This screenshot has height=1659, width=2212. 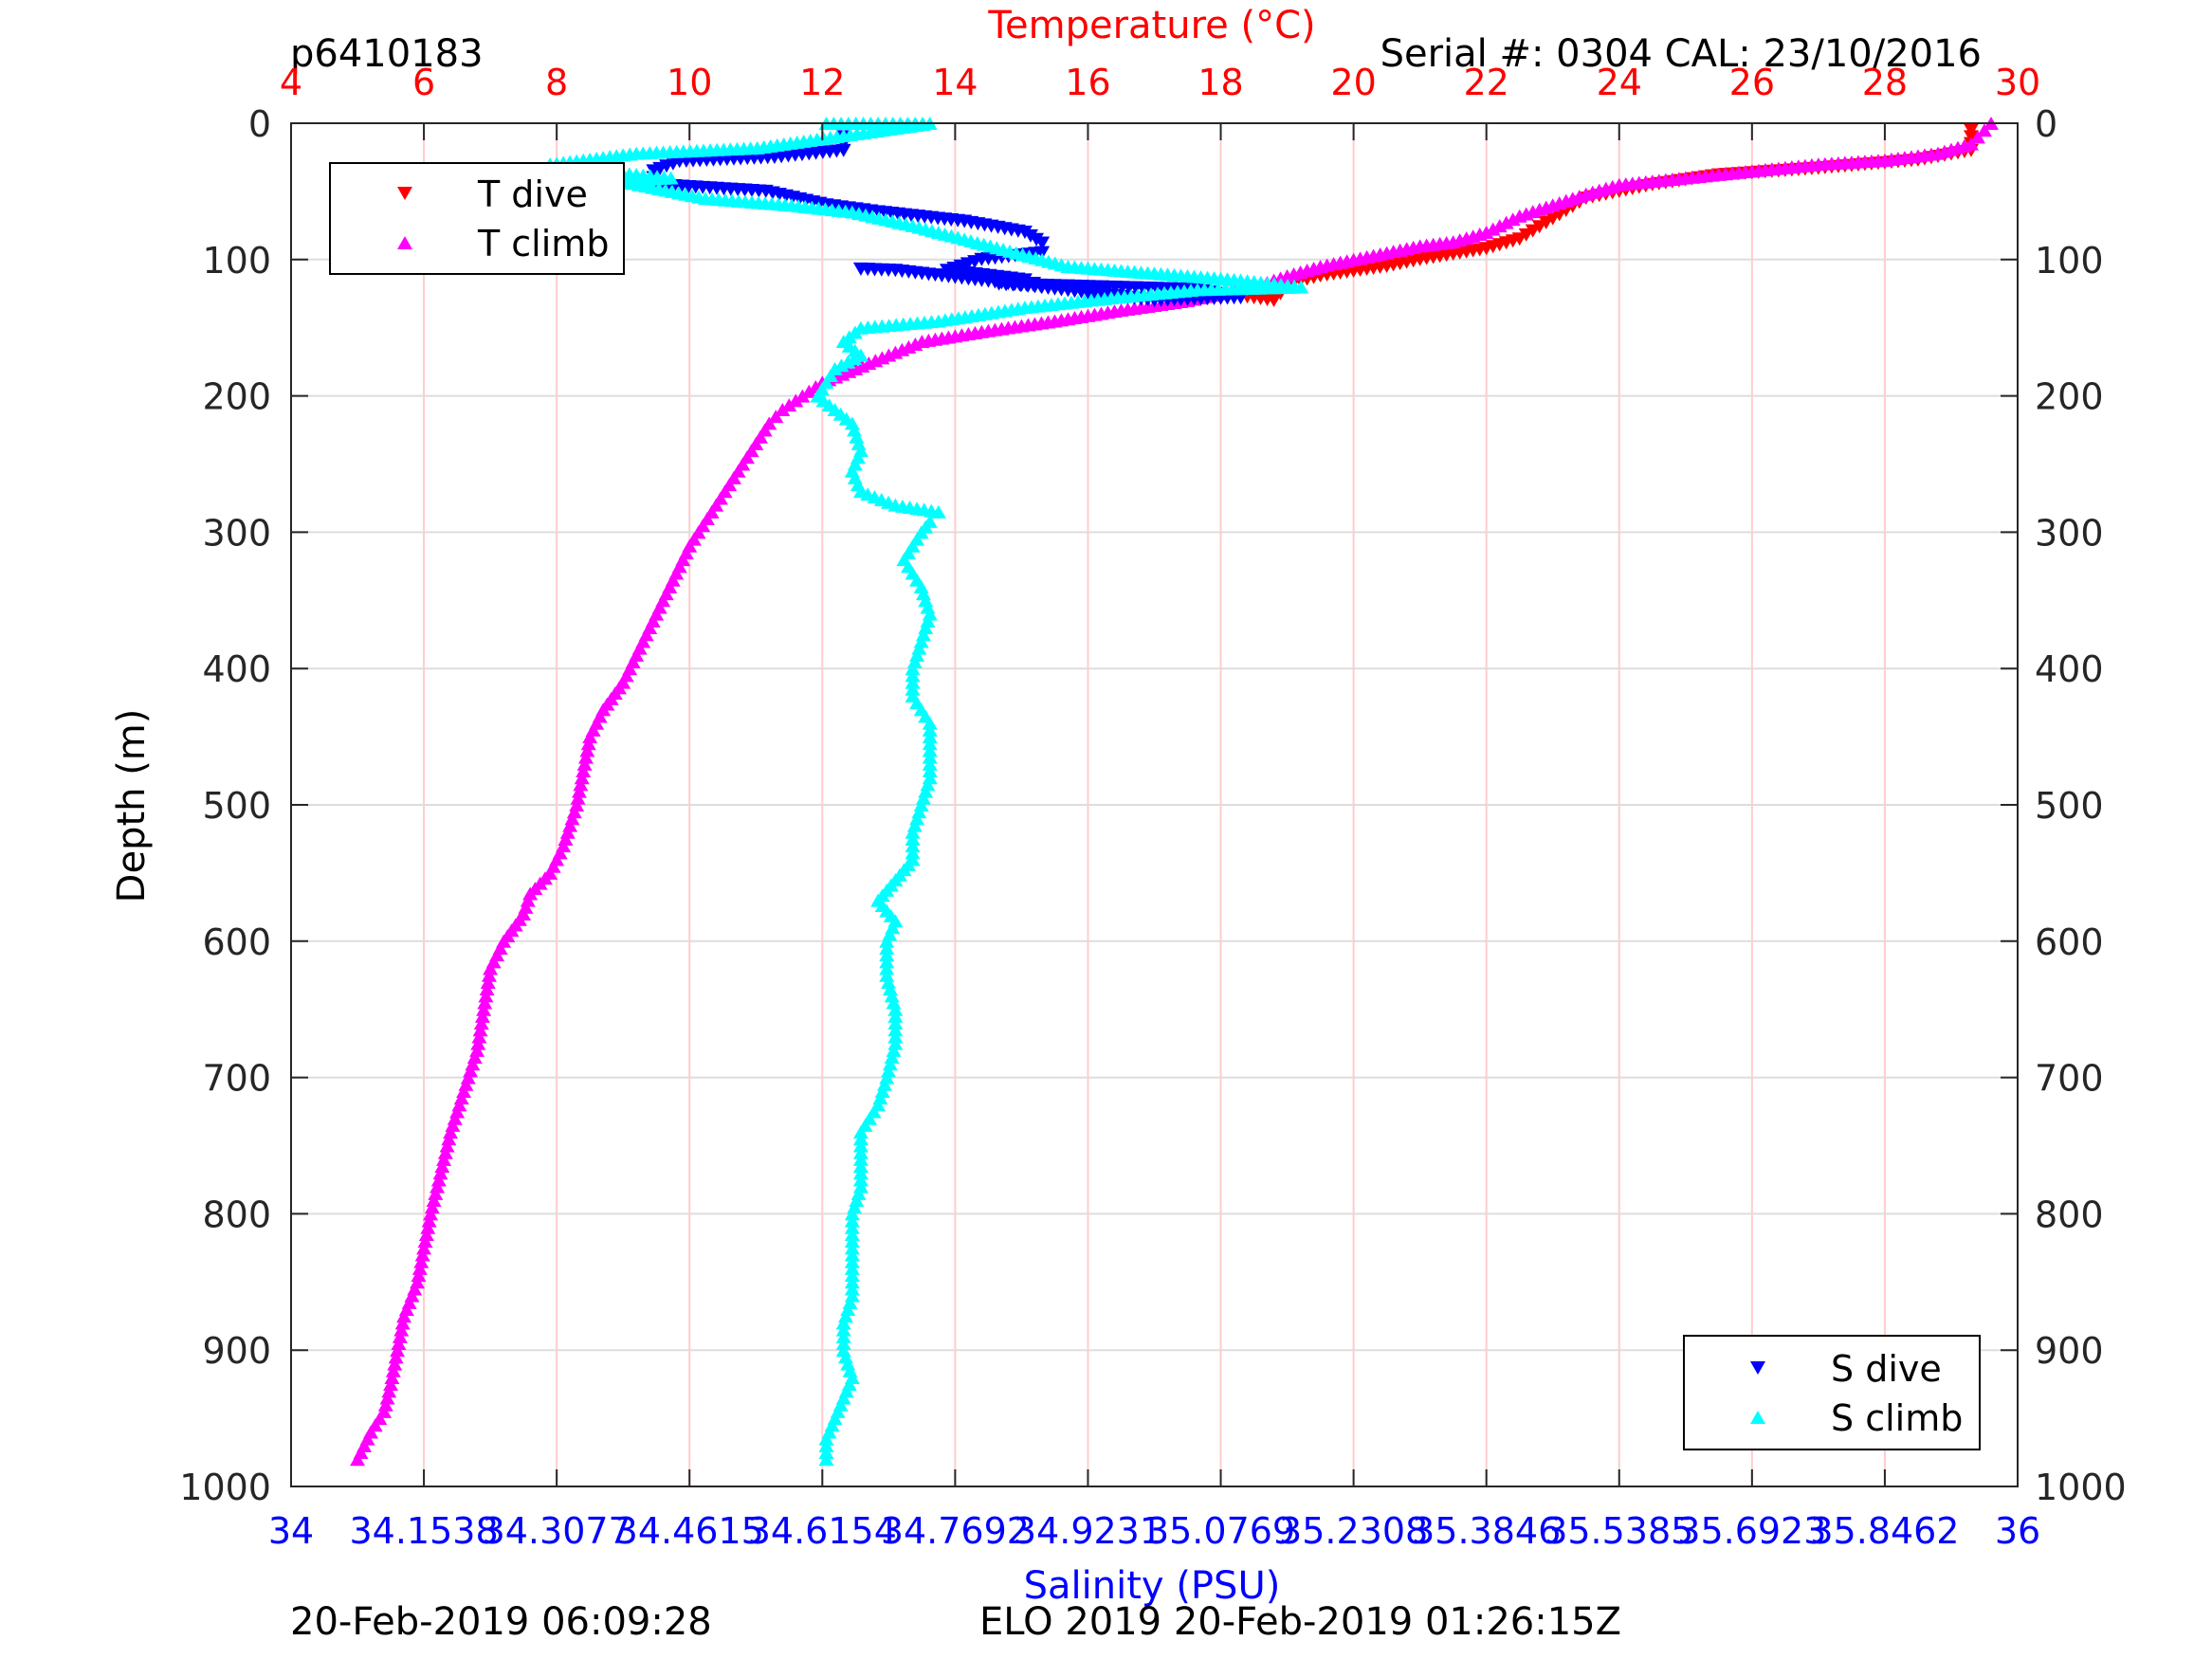 What do you see at coordinates (1088, 1531) in the screenshot?
I see `salinity-tick-label: 34.9231` at bounding box center [1088, 1531].